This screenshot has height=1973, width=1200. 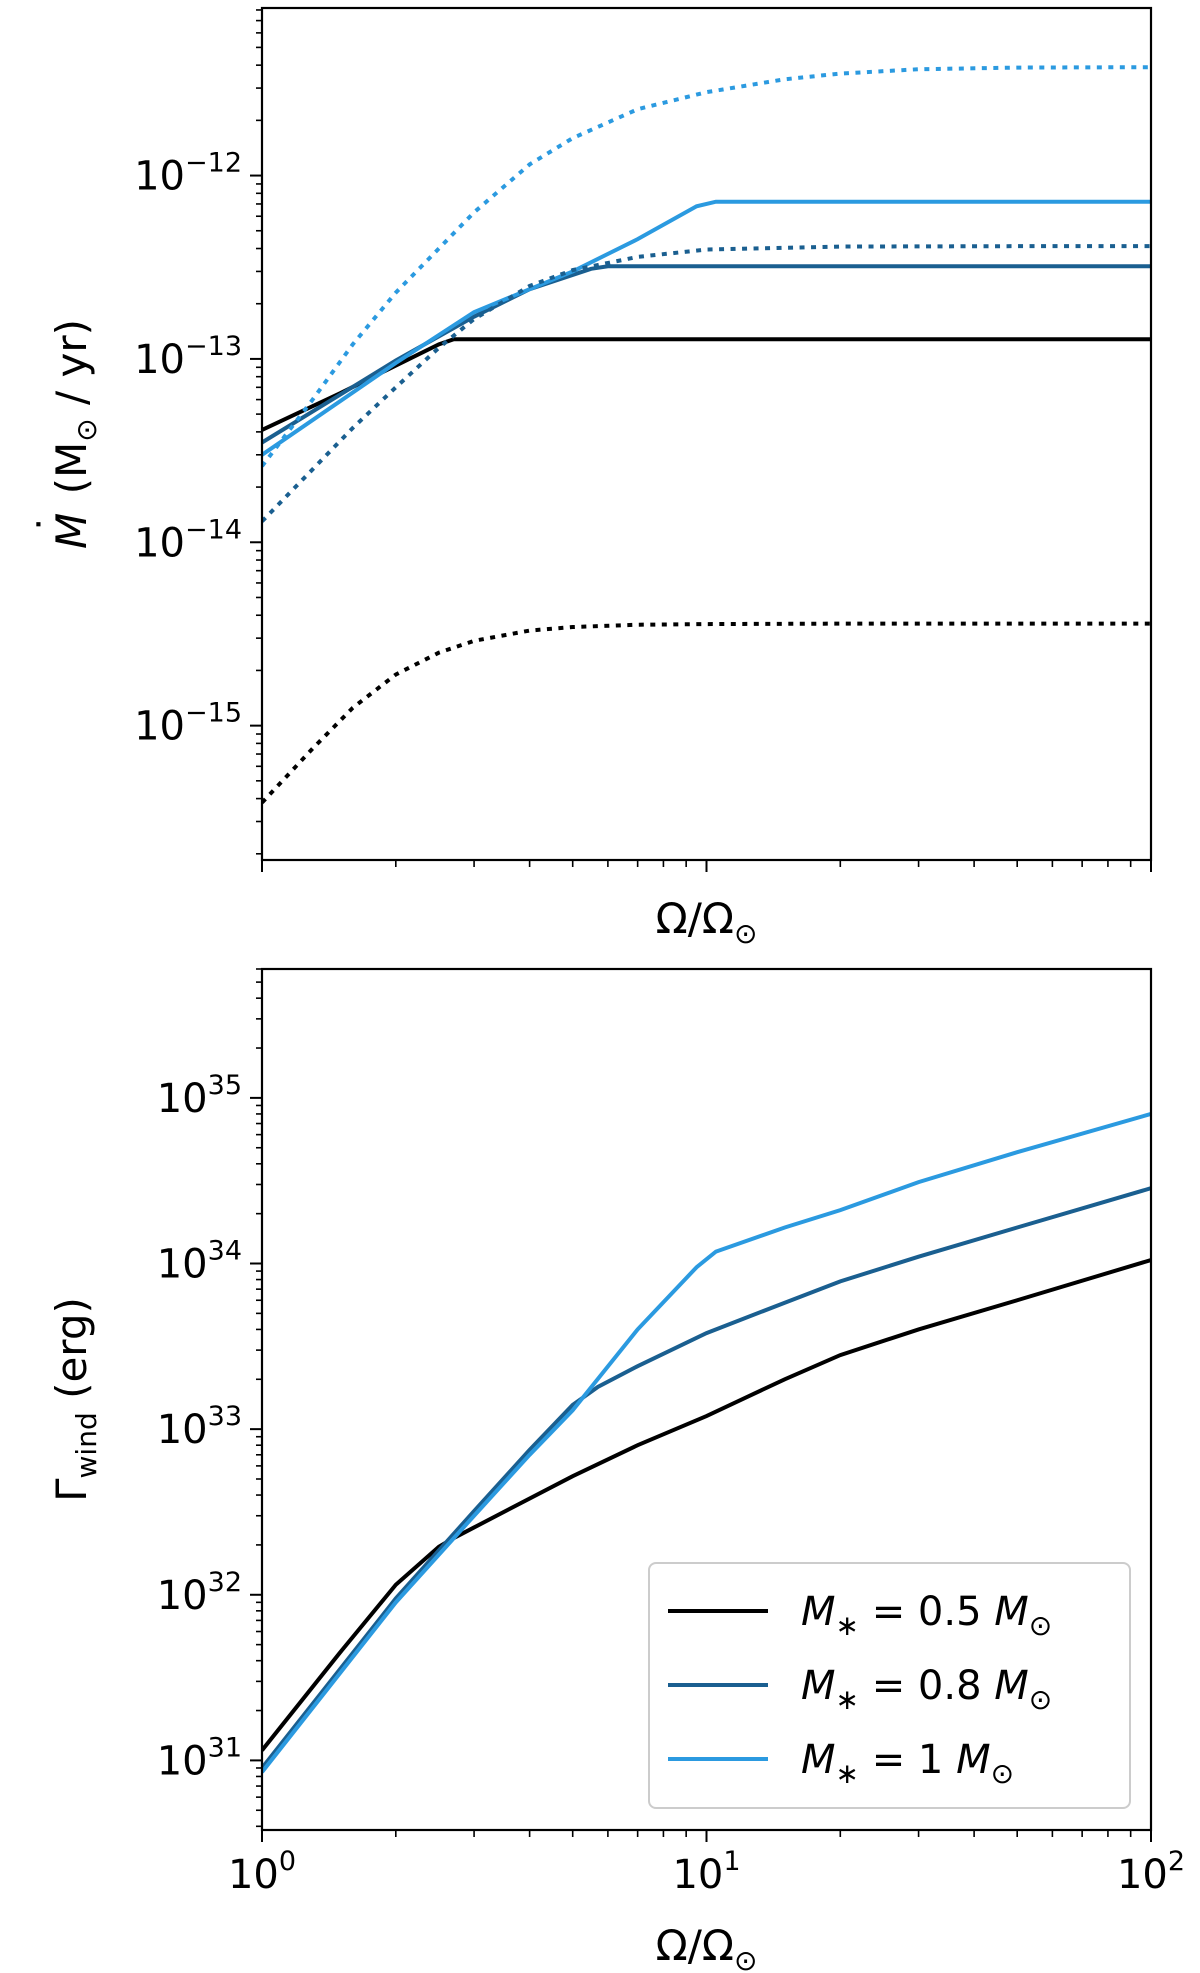 What do you see at coordinates (199, 1593) in the screenshot?
I see `y-tick-label: 1032` at bounding box center [199, 1593].